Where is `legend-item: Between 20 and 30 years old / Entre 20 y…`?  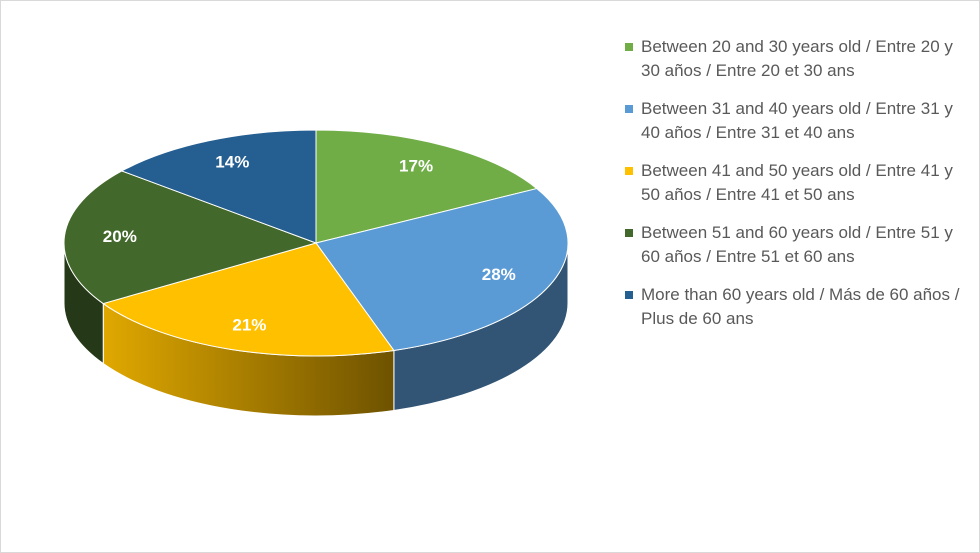
legend-item: Between 20 and 30 years old / Entre 20 y… is located at coordinates (797, 59).